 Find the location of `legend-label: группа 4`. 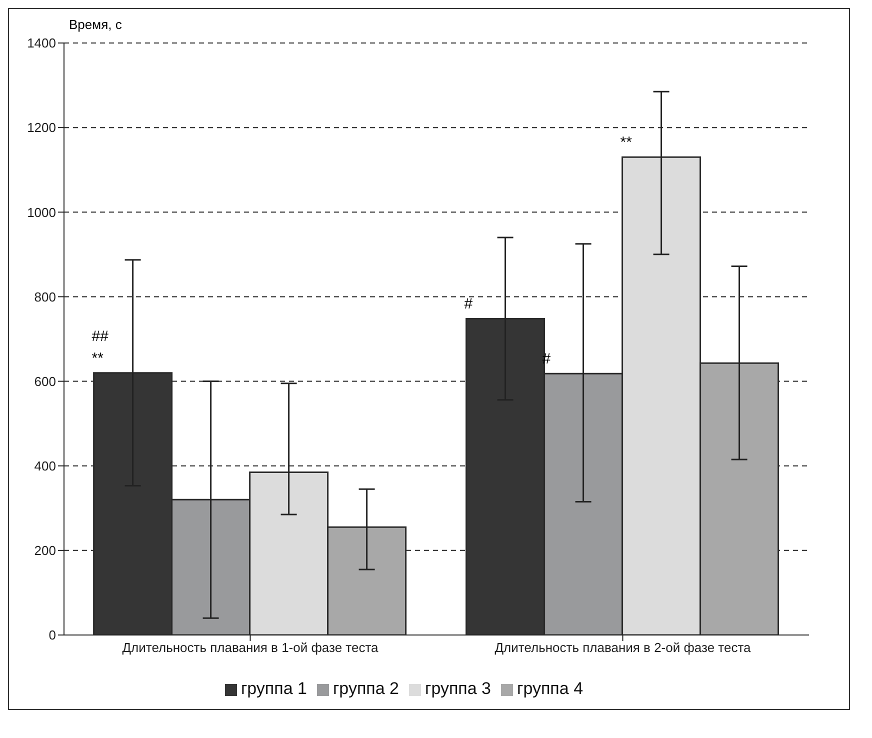

legend-label: группа 4 is located at coordinates (550, 688).